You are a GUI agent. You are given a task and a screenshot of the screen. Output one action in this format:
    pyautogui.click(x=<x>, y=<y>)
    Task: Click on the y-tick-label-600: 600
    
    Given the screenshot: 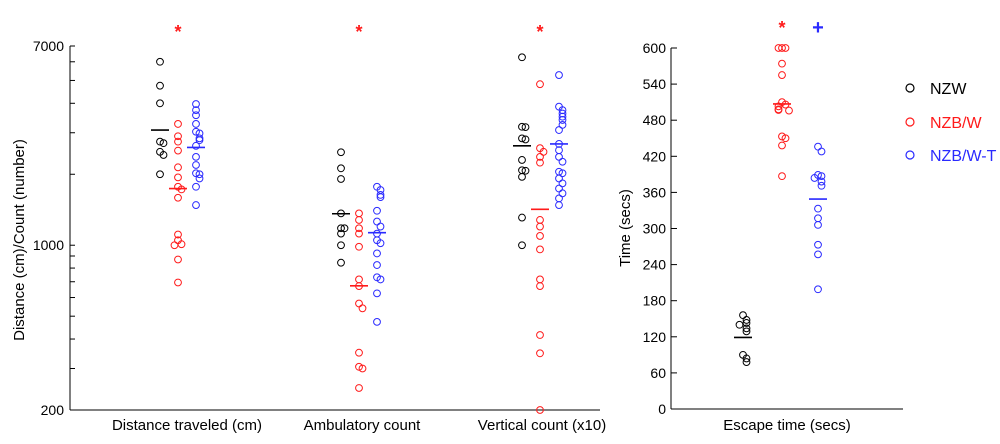 What is the action you would take?
    pyautogui.click(x=655, y=48)
    